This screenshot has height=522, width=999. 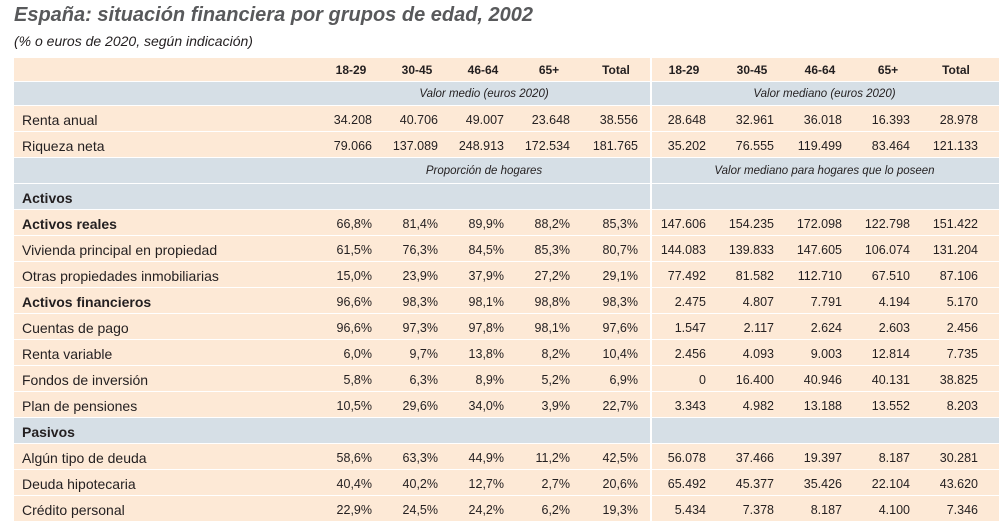 What do you see at coordinates (85, 379) in the screenshot?
I see `row-label: Fondos de inversión` at bounding box center [85, 379].